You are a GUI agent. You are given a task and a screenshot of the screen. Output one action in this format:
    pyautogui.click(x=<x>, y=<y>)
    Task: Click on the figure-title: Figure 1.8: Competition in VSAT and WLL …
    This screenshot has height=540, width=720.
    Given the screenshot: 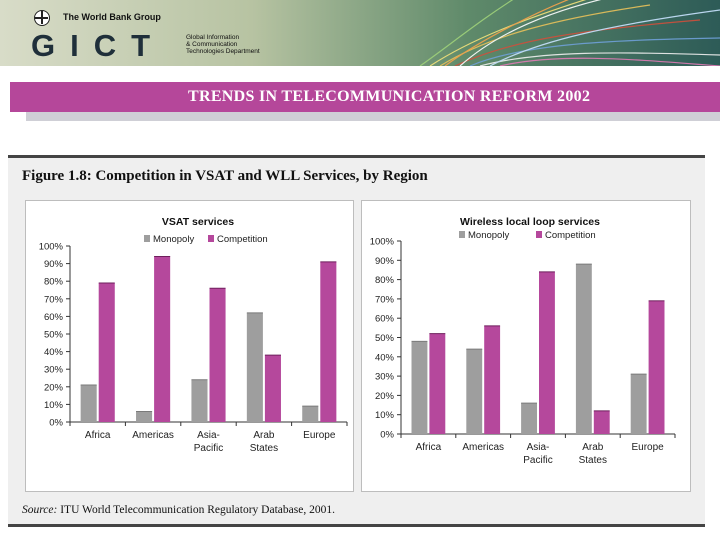 What is the action you would take?
    pyautogui.click(x=225, y=176)
    